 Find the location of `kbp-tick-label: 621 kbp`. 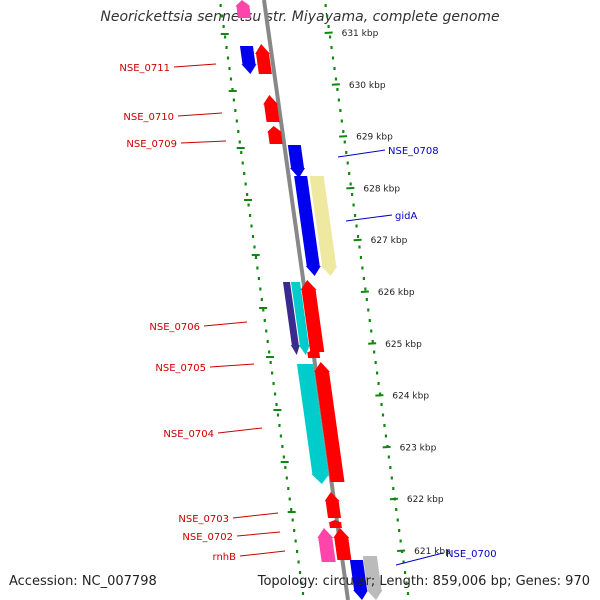

kbp-tick-label: 621 kbp is located at coordinates (432, 552).